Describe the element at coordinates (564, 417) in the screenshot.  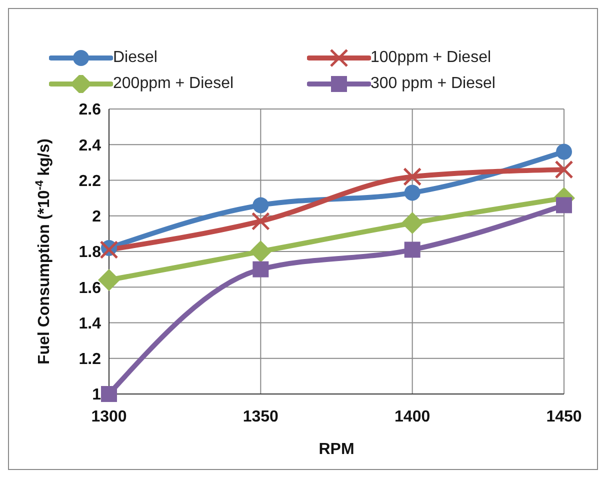
I see `x-tick-label: 1450` at that location.